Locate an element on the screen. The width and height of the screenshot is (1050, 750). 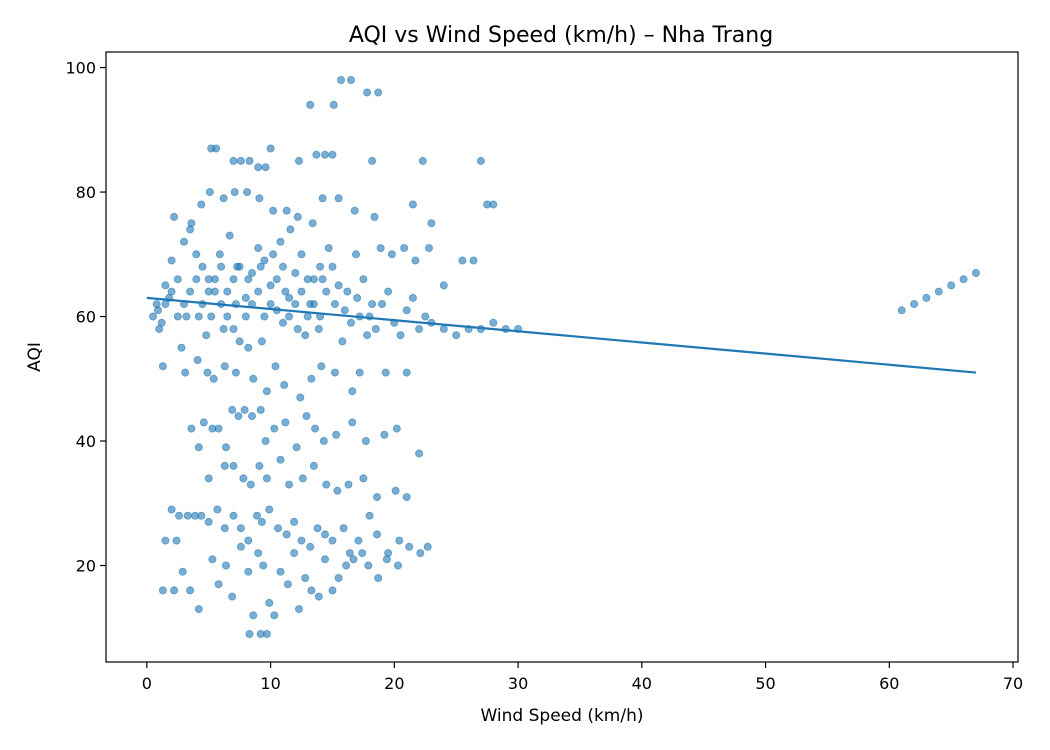
x-tick-label: 20 is located at coordinates (394, 683).